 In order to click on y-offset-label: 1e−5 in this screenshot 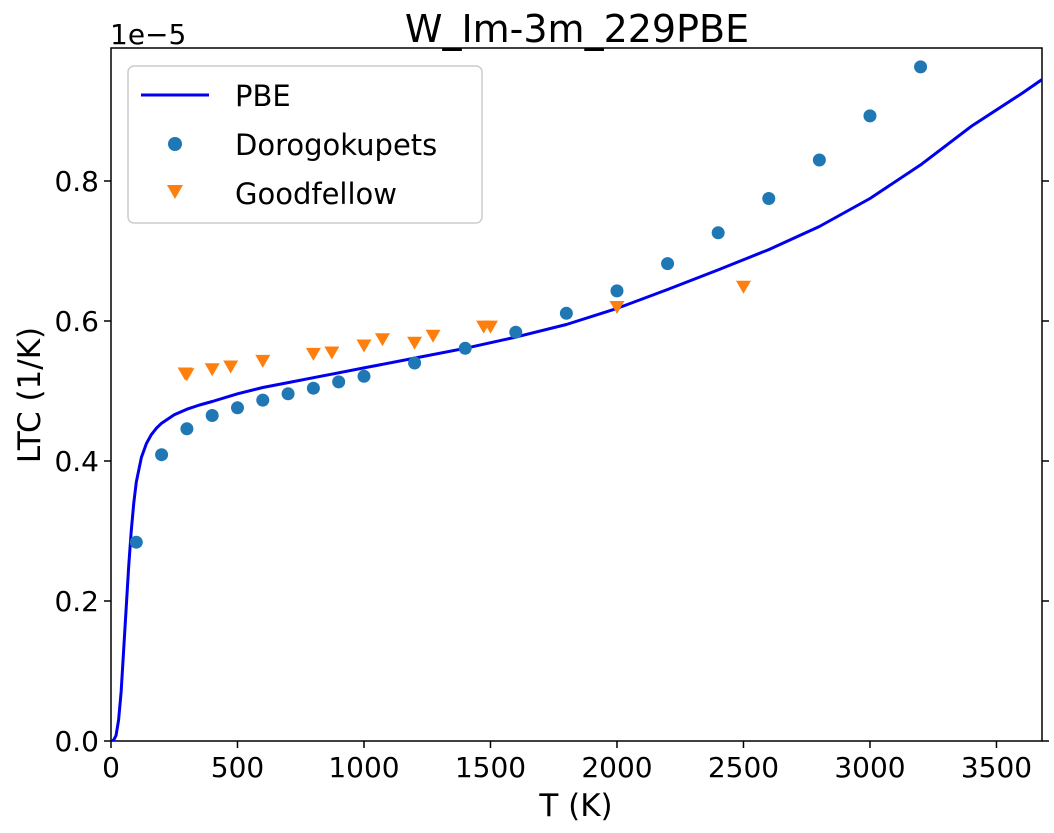, I will do `click(148, 34)`.